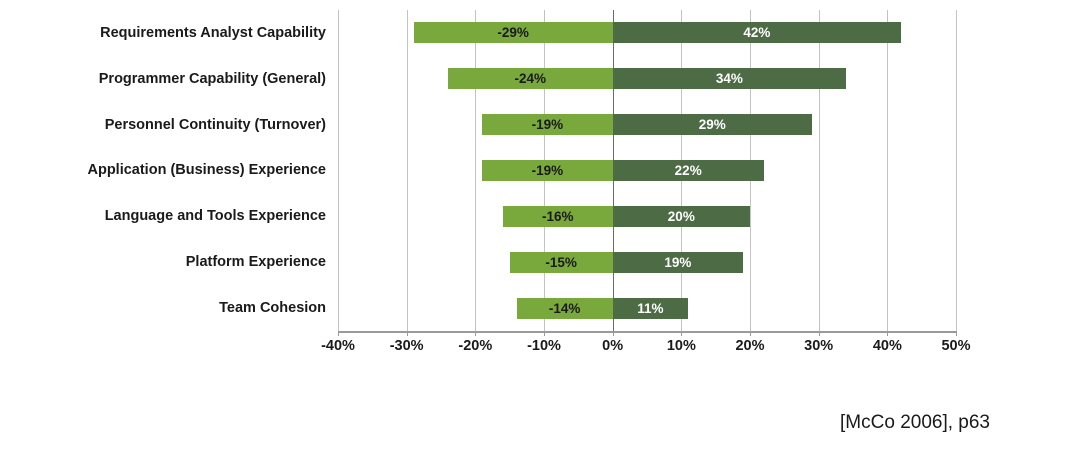 The image size is (1066, 449). What do you see at coordinates (956, 346) in the screenshot?
I see `x-tick-label: 50%` at bounding box center [956, 346].